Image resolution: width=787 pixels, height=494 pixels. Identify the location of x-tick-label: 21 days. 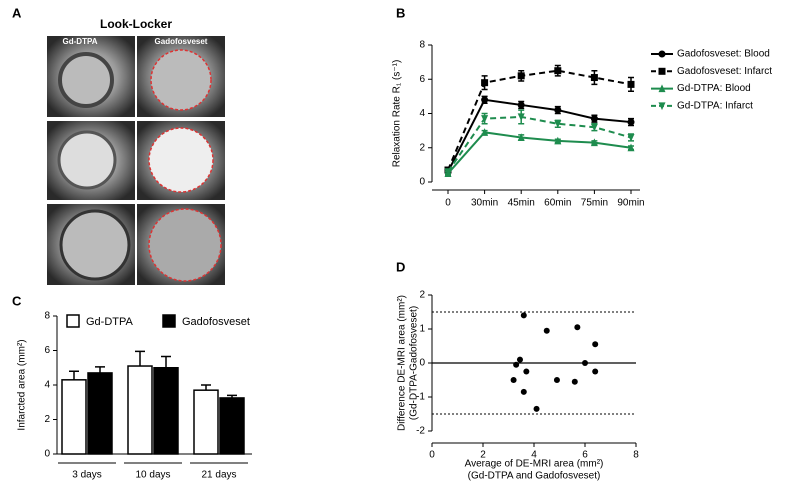
(218, 475).